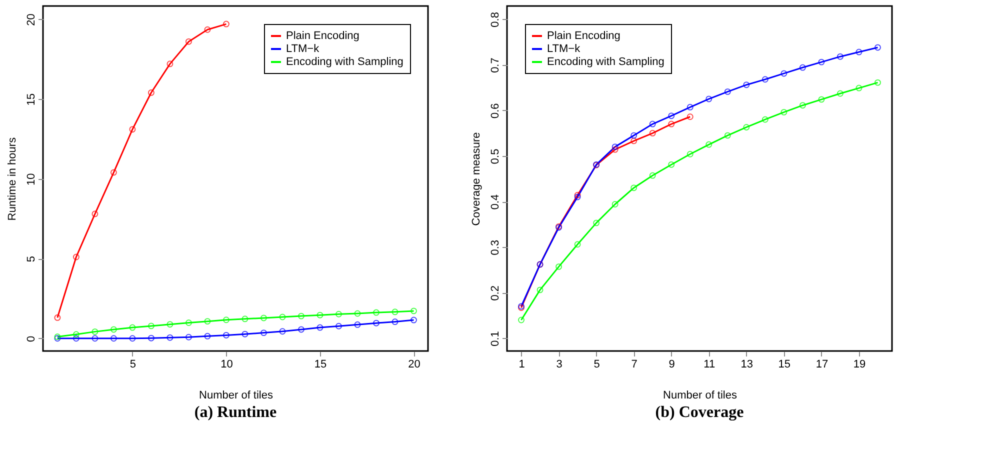  What do you see at coordinates (32, 179) in the screenshot?
I see `y-tick-label: 10` at bounding box center [32, 179].